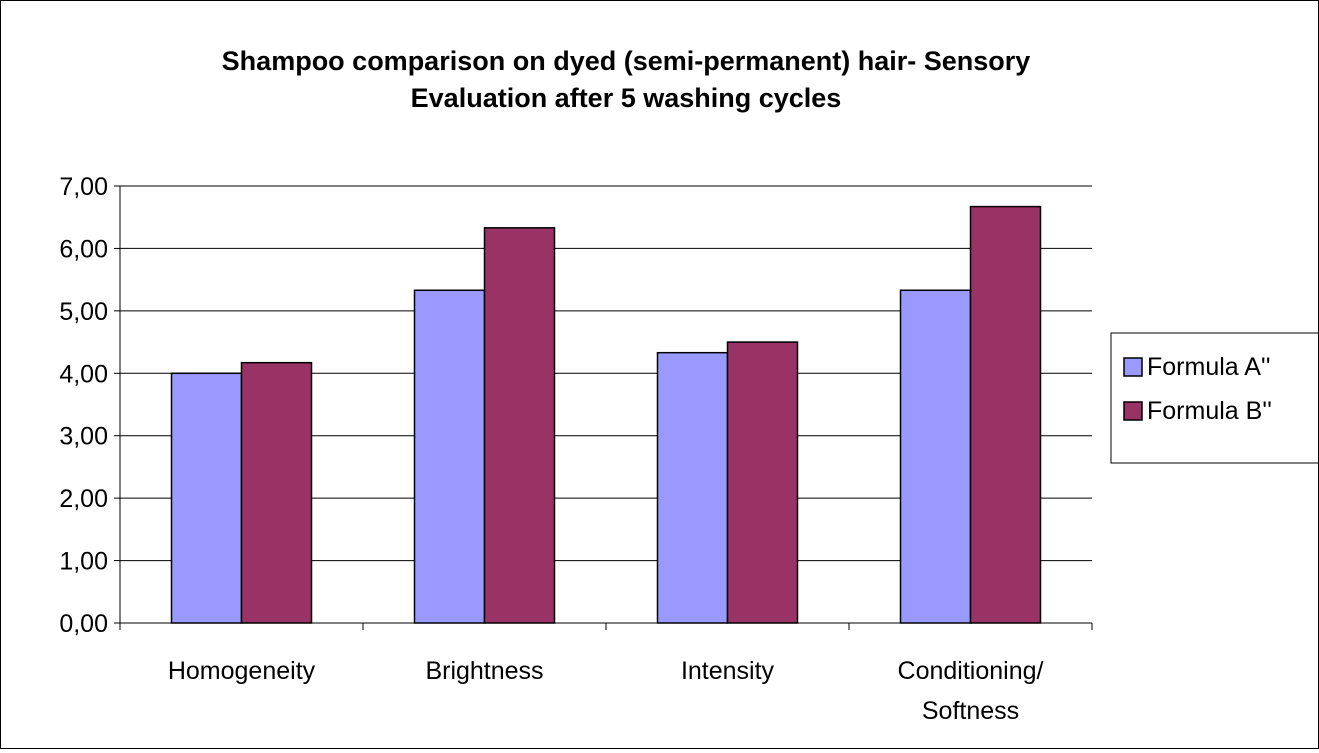  What do you see at coordinates (970, 711) in the screenshot?
I see `x-tick-label: Softness` at bounding box center [970, 711].